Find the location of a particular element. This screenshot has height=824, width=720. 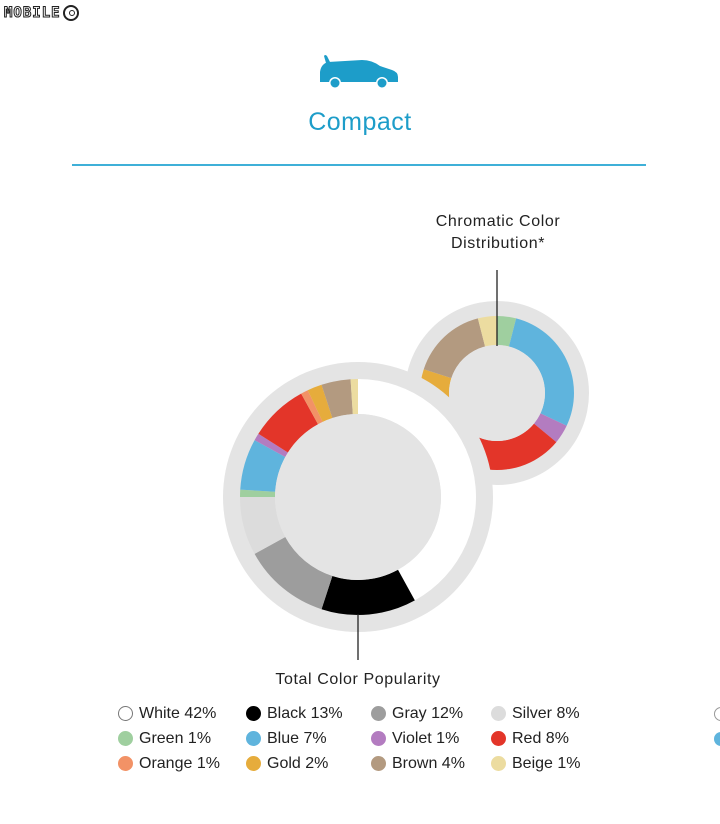

legend-item-blue: Blue 7% is located at coordinates (308, 738).